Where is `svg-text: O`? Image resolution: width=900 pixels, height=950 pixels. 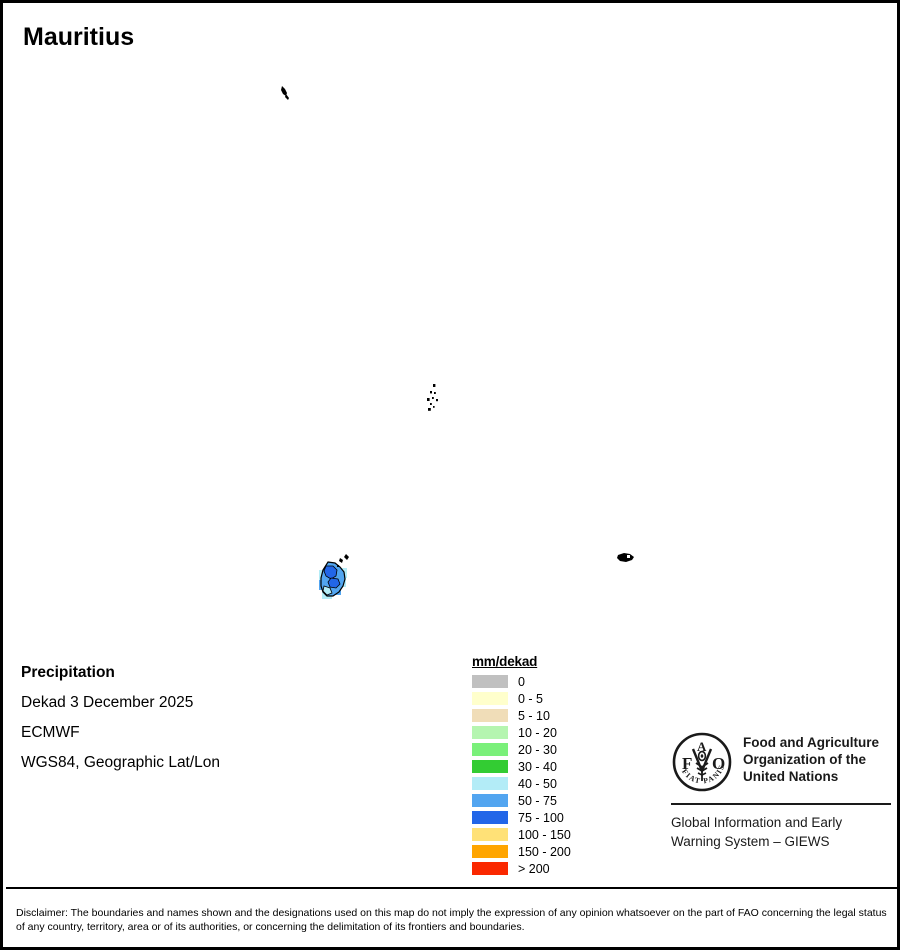
svg-text: O is located at coordinates (718, 763).